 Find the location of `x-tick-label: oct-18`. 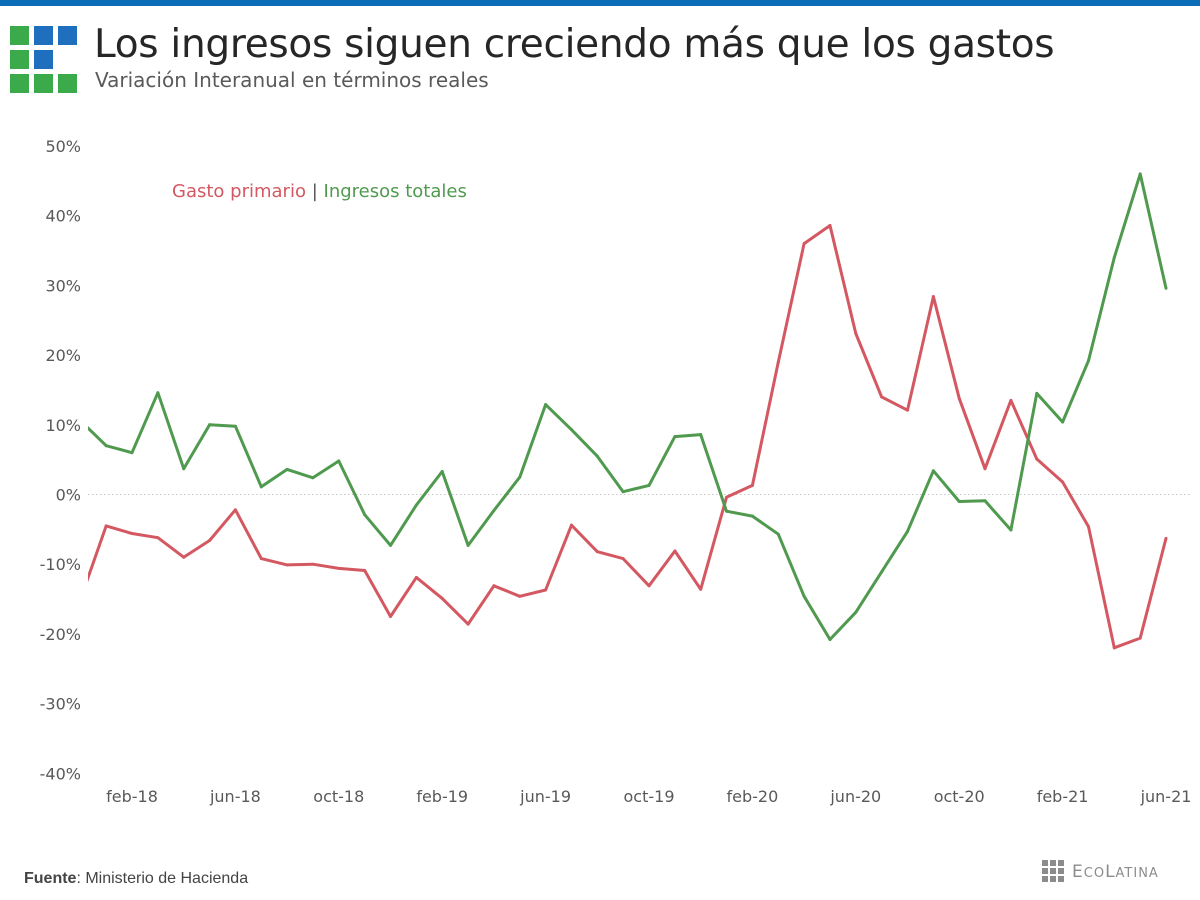

x-tick-label: oct-18 is located at coordinates (338, 796).